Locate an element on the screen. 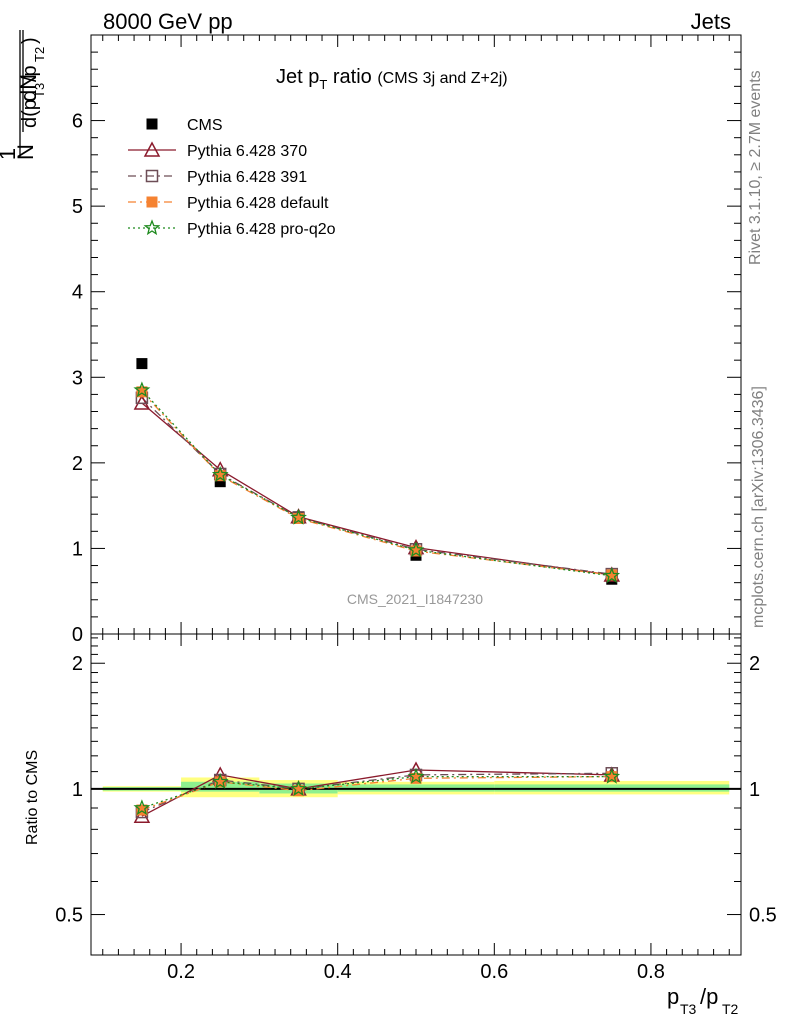  svg-text: p is located at coordinates (673, 996).